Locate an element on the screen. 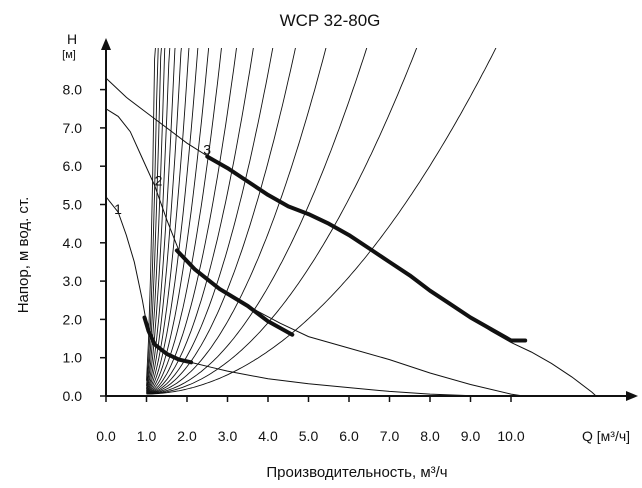  y-axis-symbol: H is located at coordinates (72, 39).